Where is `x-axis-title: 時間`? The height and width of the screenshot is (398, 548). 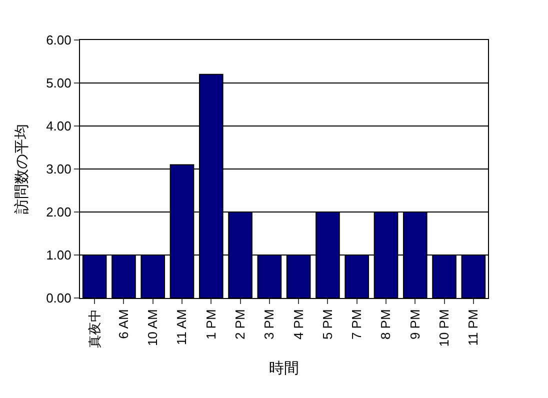
x-axis-title: 時間 is located at coordinates (284, 369).